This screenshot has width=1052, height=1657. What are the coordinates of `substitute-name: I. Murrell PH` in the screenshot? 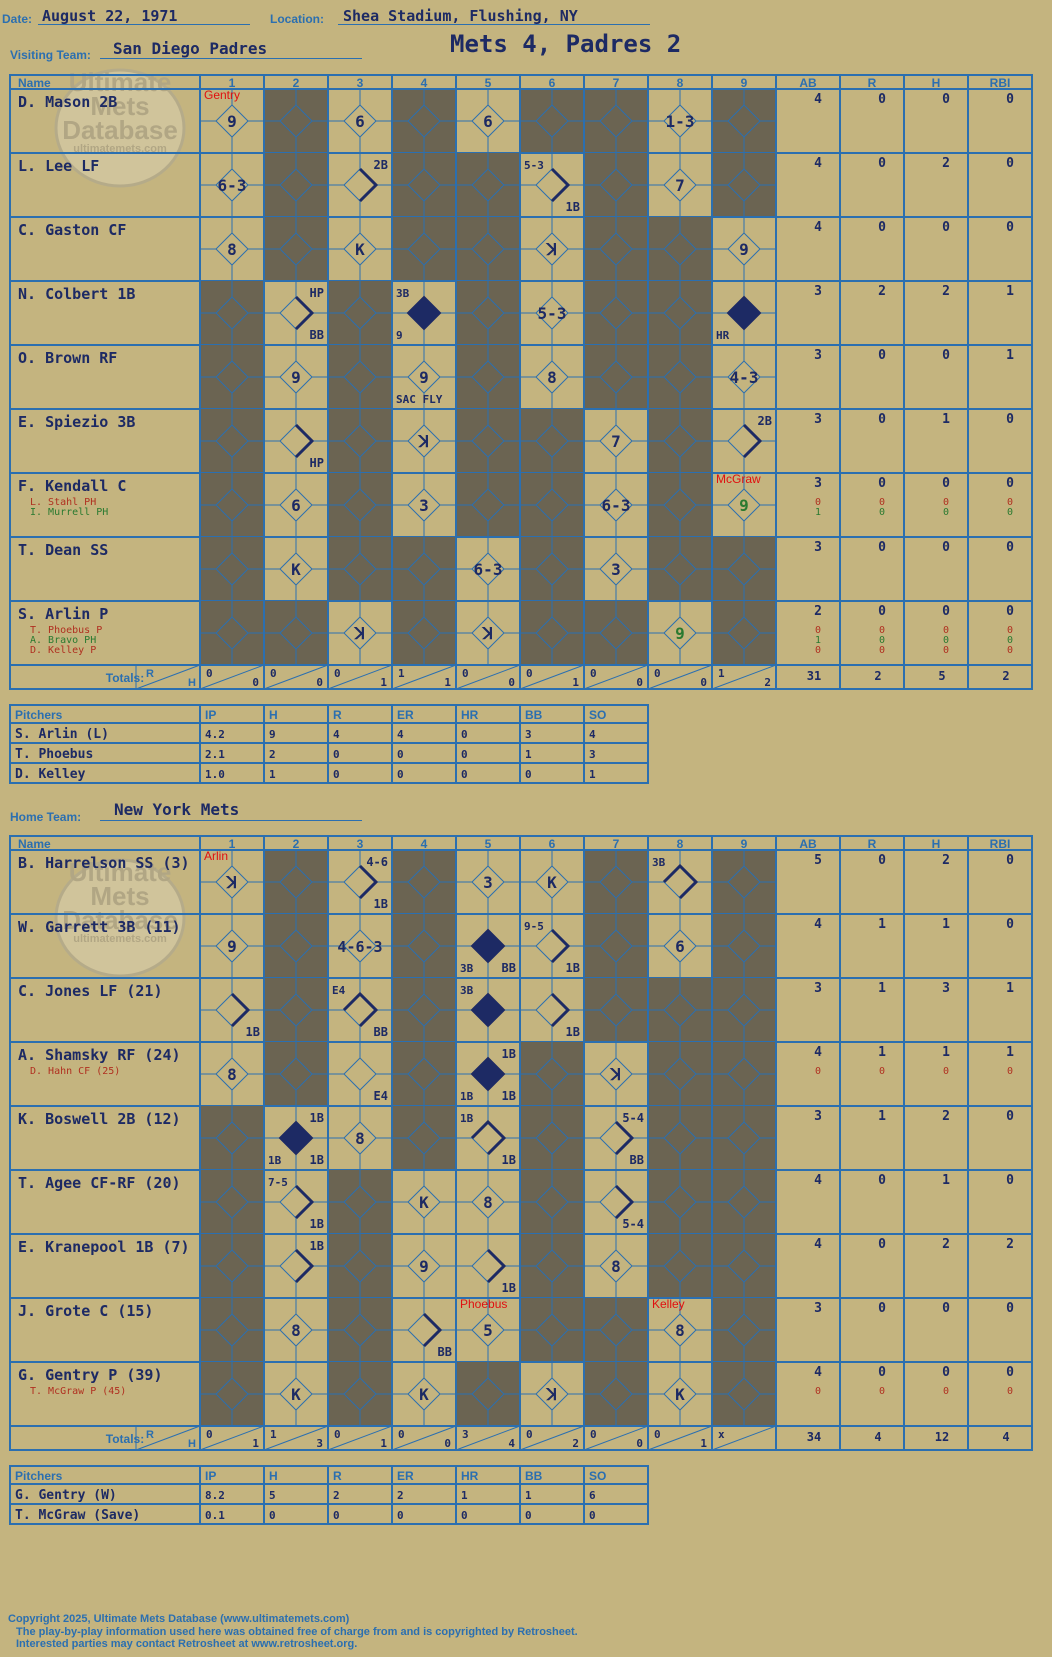 It's located at (69, 512).